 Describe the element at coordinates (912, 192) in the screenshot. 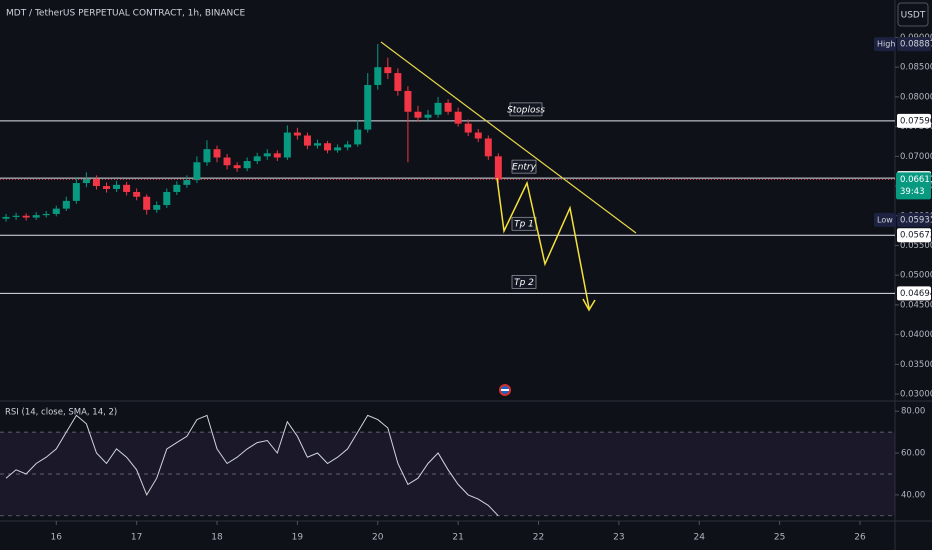

I see `countdown-label: 39:43` at that location.